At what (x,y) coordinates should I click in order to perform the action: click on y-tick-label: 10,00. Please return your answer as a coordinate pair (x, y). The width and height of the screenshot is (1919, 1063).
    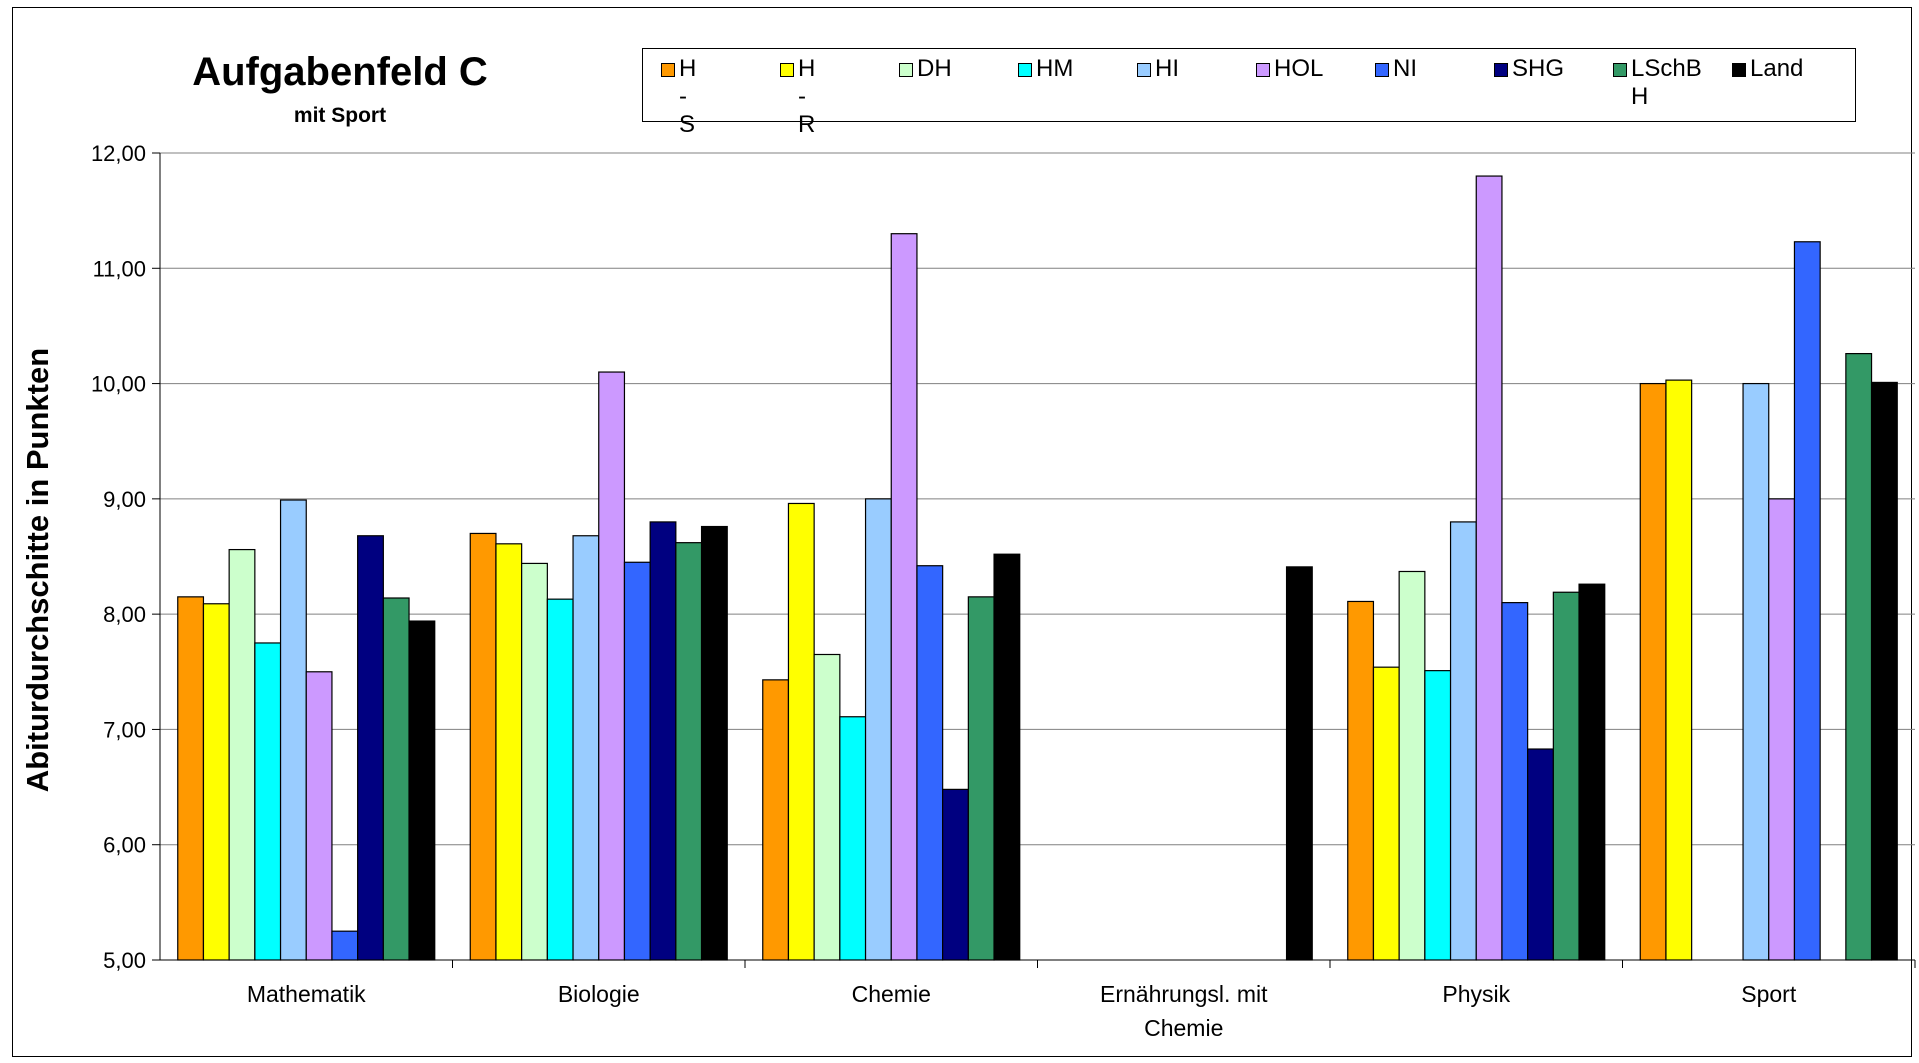
    Looking at the image, I should click on (118, 384).